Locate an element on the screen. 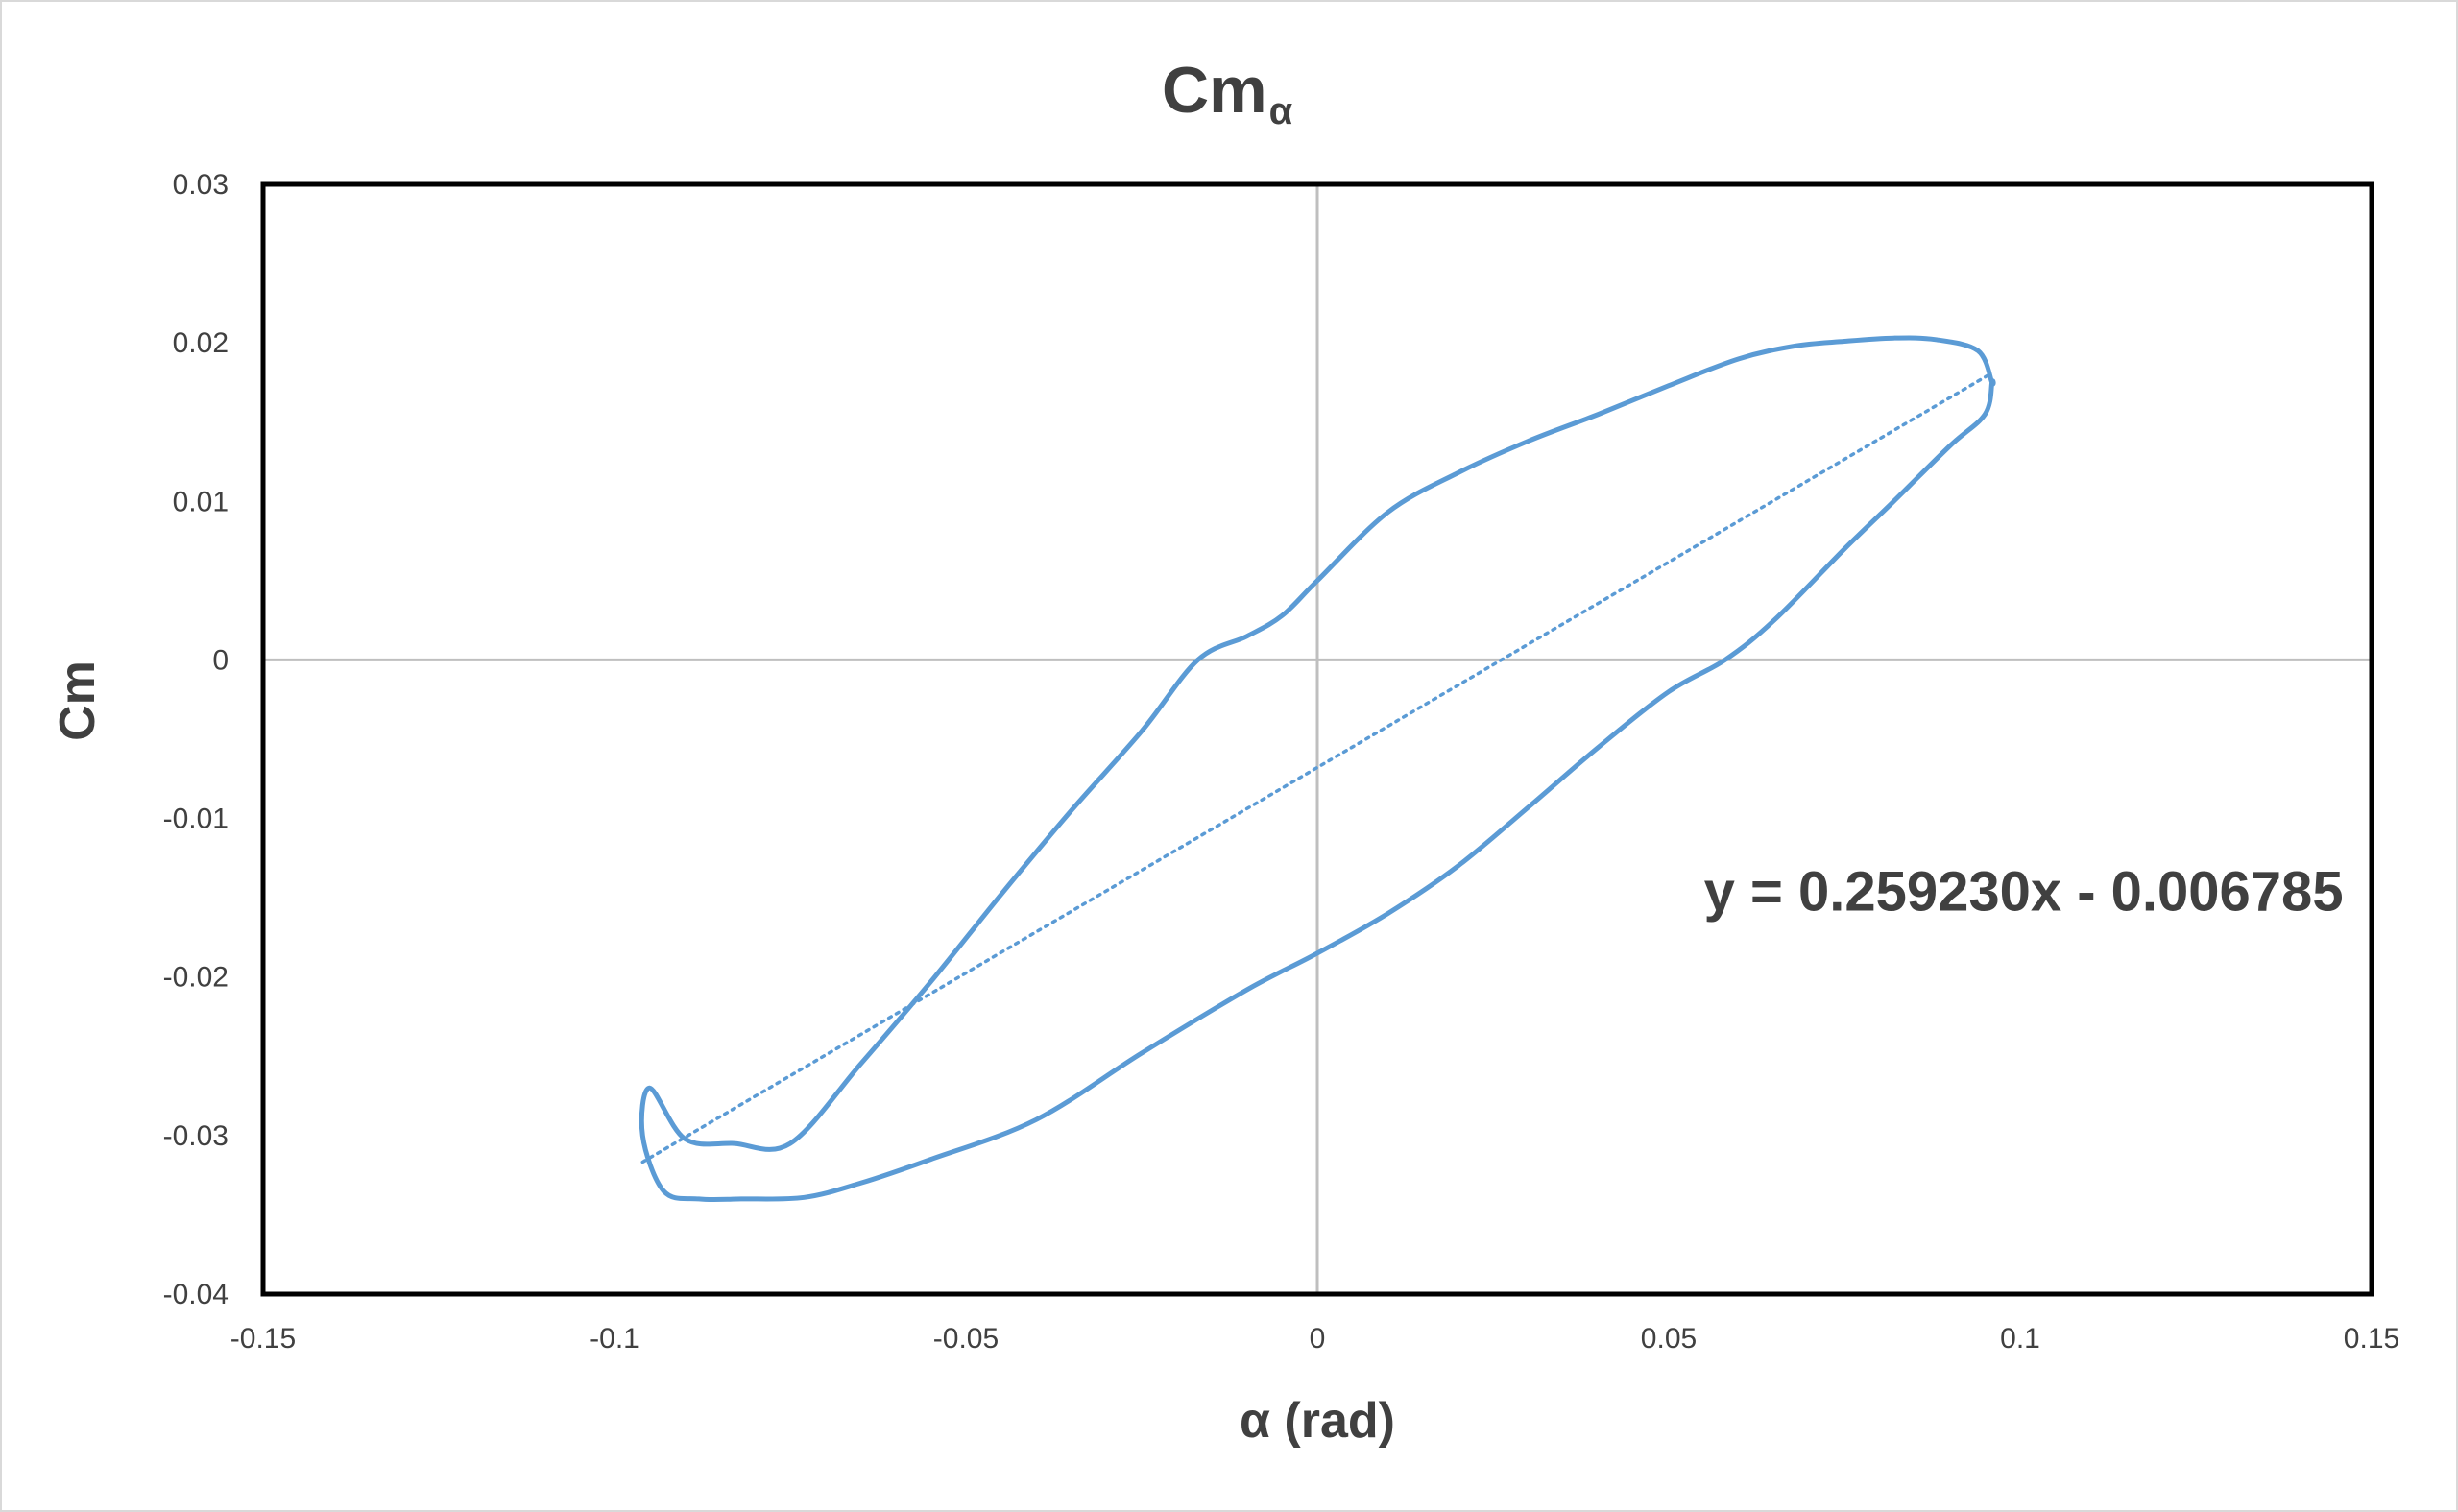  y-tick-label: -0.04 is located at coordinates (196, 1294).